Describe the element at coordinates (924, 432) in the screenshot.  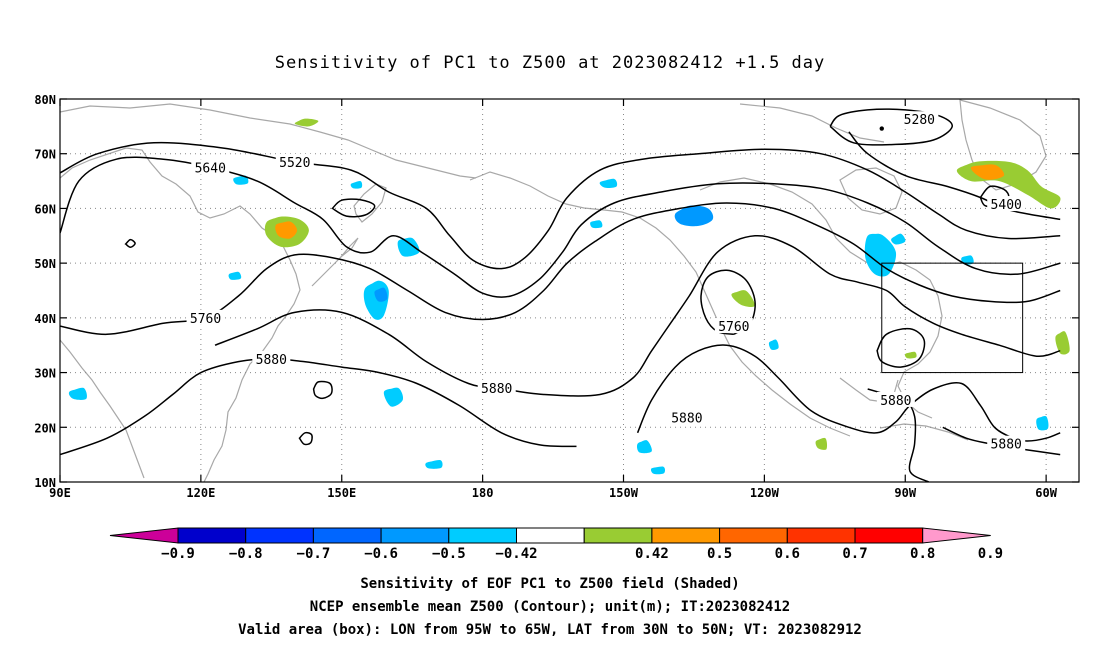
I see `coastline-caribbean` at that location.